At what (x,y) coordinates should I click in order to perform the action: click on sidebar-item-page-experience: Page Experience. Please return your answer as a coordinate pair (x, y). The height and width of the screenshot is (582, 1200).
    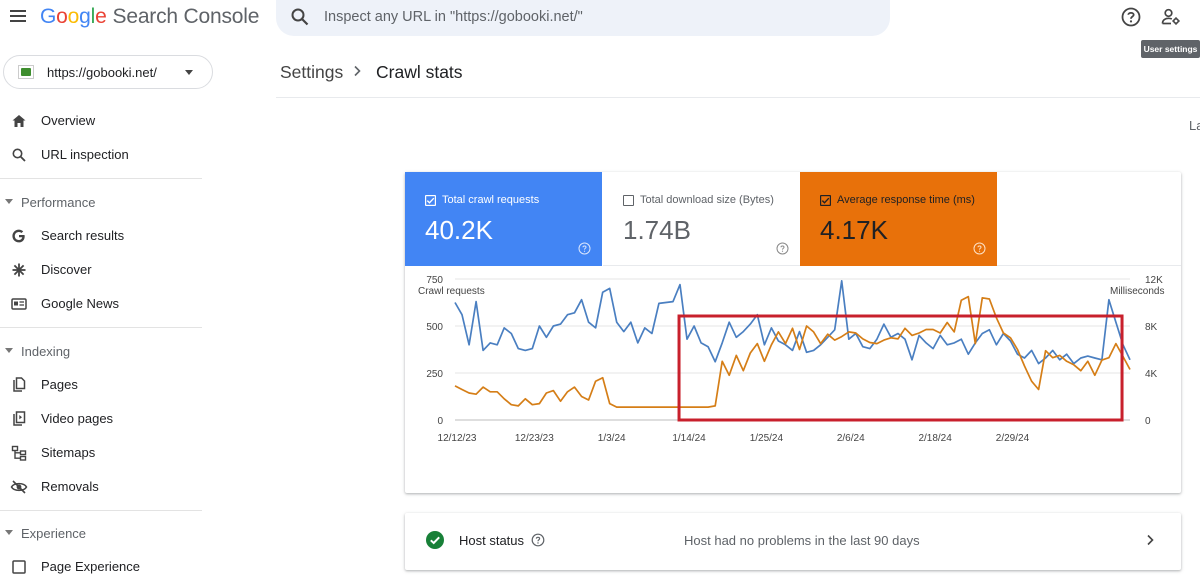
    Looking at the image, I should click on (100, 567).